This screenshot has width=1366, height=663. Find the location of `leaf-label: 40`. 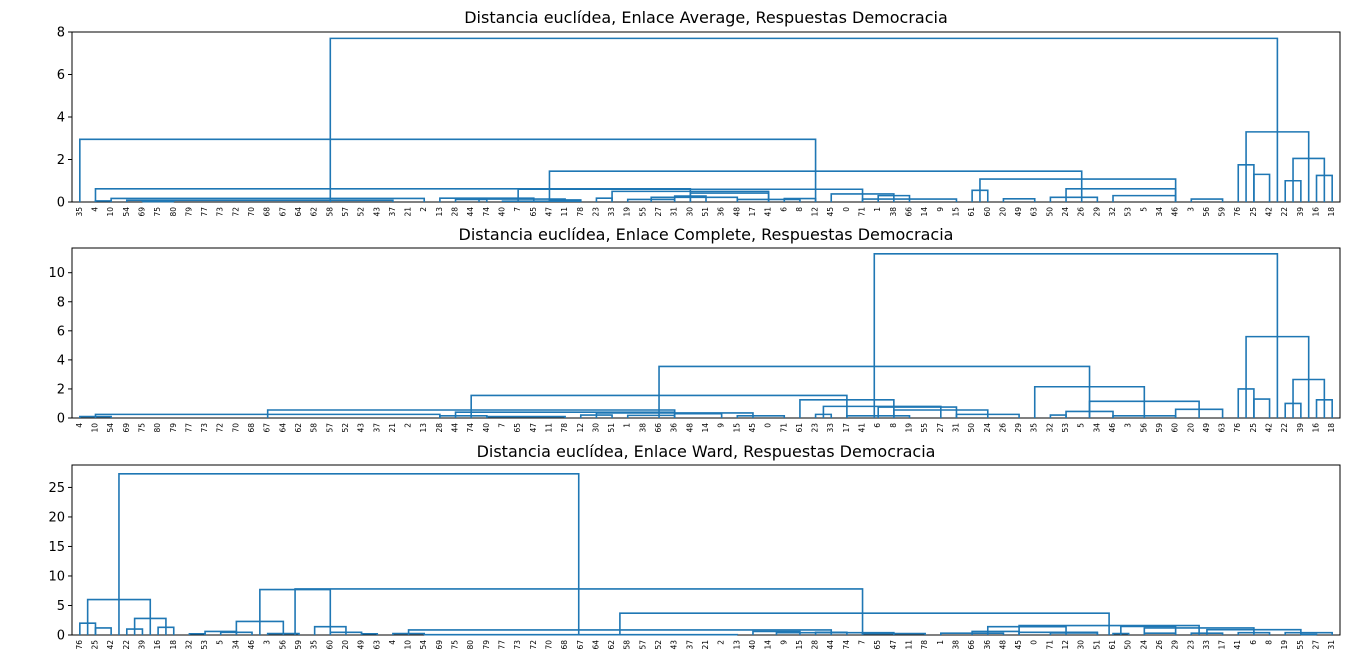

leaf-label: 40 is located at coordinates (501, 212).